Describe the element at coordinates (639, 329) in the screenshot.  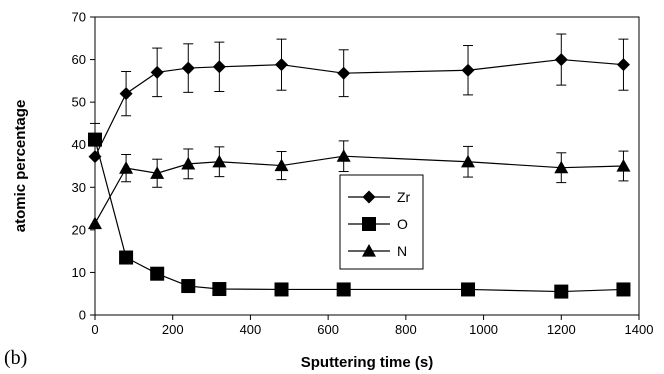
I see `x-tick-label: 1400` at that location.